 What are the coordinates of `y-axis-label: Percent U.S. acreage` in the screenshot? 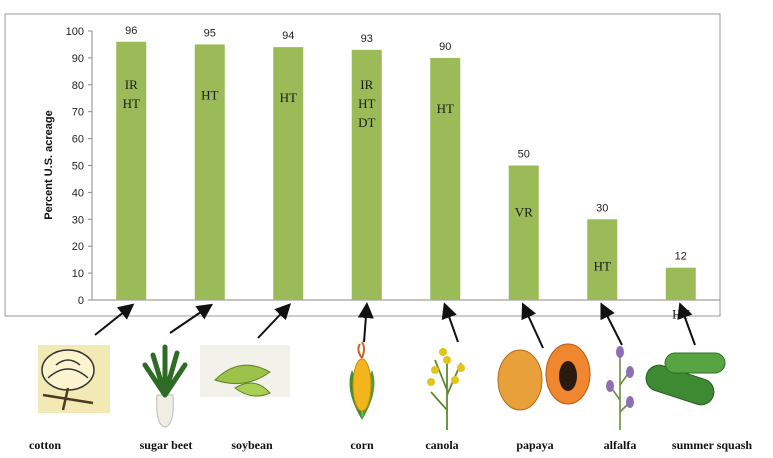 It's located at (49, 164).